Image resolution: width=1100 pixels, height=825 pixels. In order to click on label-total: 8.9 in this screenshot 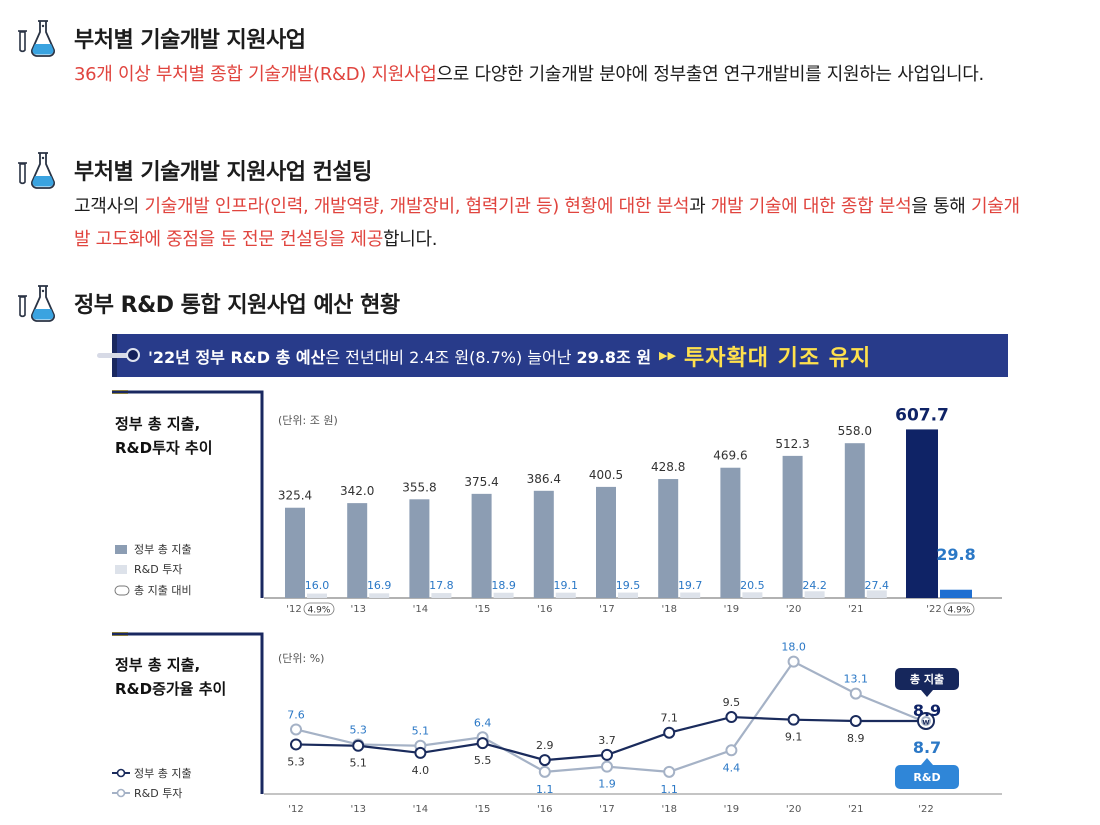, I will do `click(856, 738)`.